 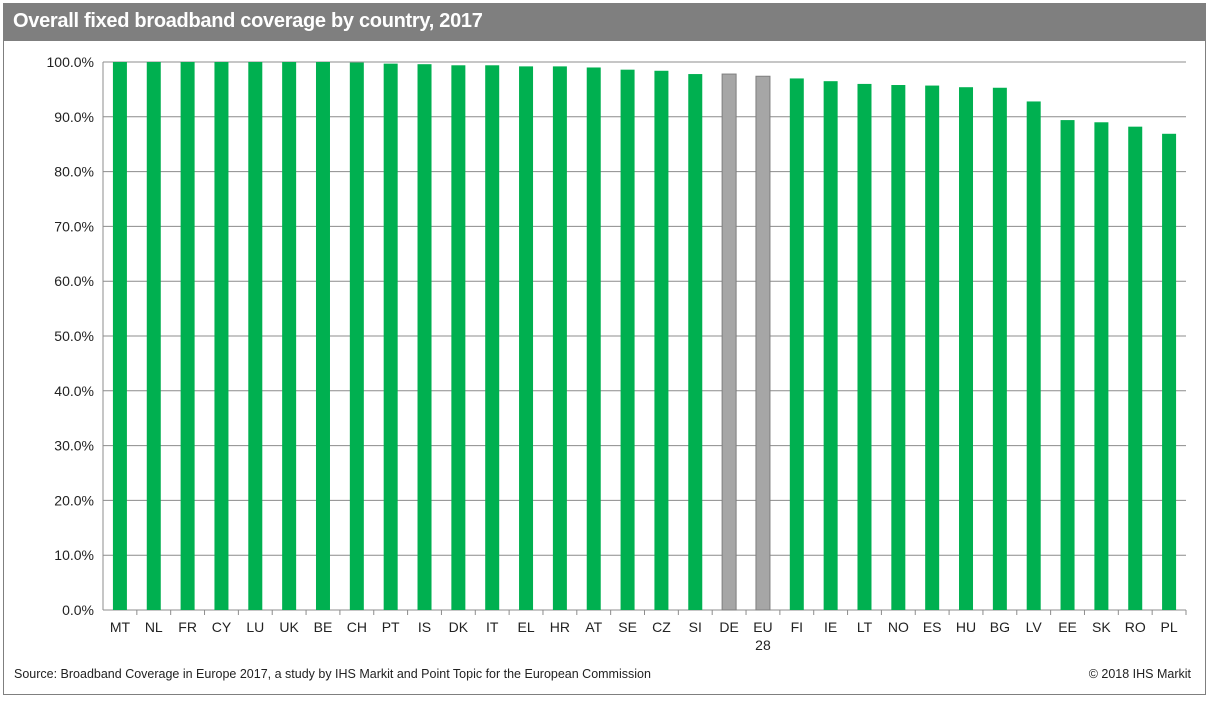 I want to click on bar-it, so click(x=492, y=337).